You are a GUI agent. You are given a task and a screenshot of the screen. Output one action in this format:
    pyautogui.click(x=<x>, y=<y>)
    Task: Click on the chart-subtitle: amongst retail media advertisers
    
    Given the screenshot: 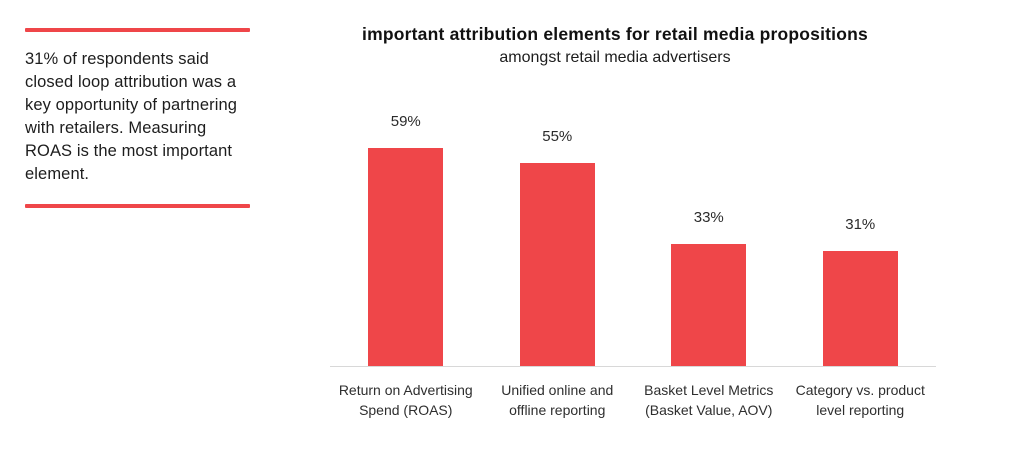 What is the action you would take?
    pyautogui.click(x=615, y=57)
    